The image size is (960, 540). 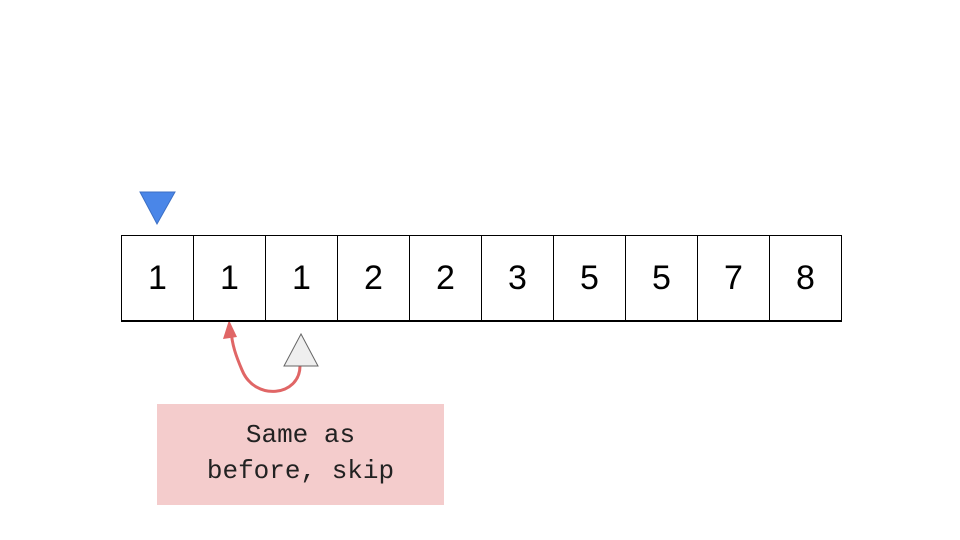 What do you see at coordinates (806, 278) in the screenshot?
I see `array-cell: 8` at bounding box center [806, 278].